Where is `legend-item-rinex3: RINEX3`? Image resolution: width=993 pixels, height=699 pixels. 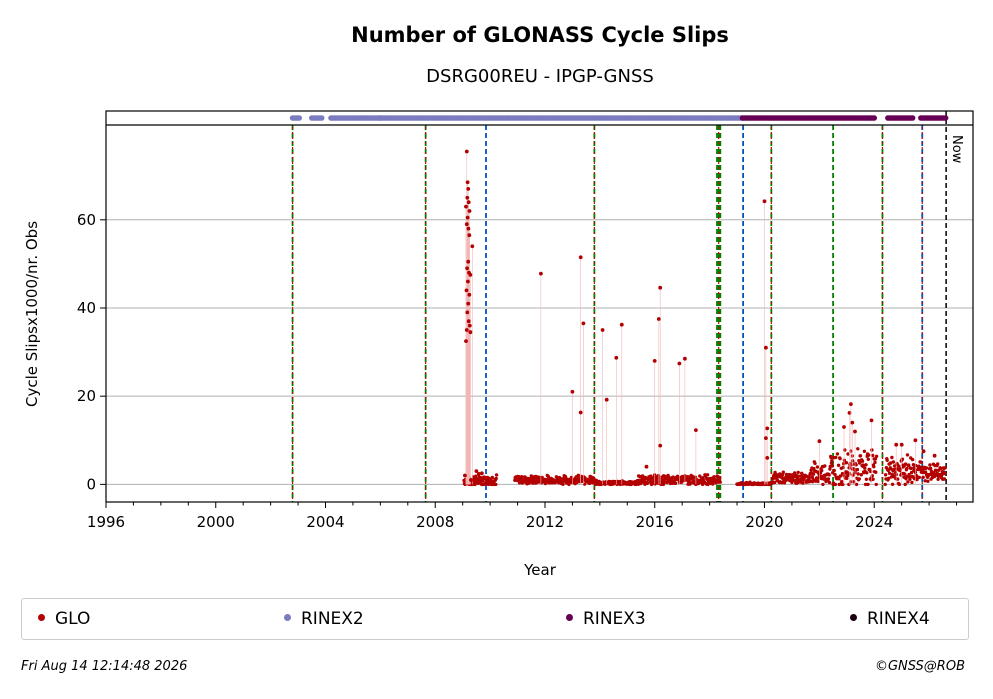 legend-item-rinex3: RINEX3 is located at coordinates (606, 619).